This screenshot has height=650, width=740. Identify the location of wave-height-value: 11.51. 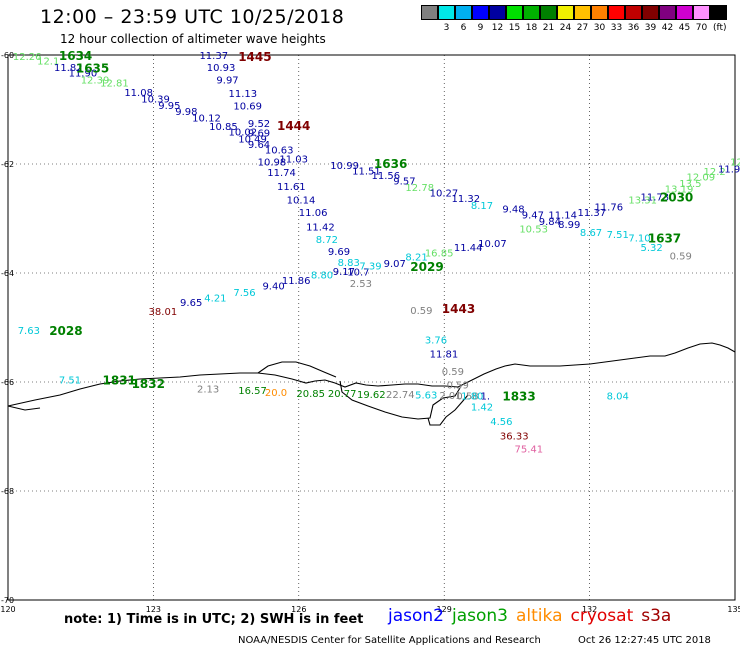
(366, 172).